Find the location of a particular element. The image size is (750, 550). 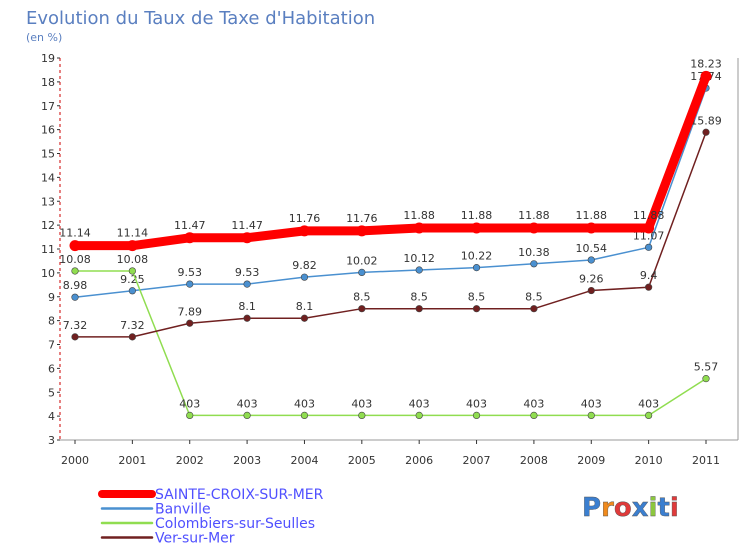

logo-letter: P is located at coordinates (591, 508).